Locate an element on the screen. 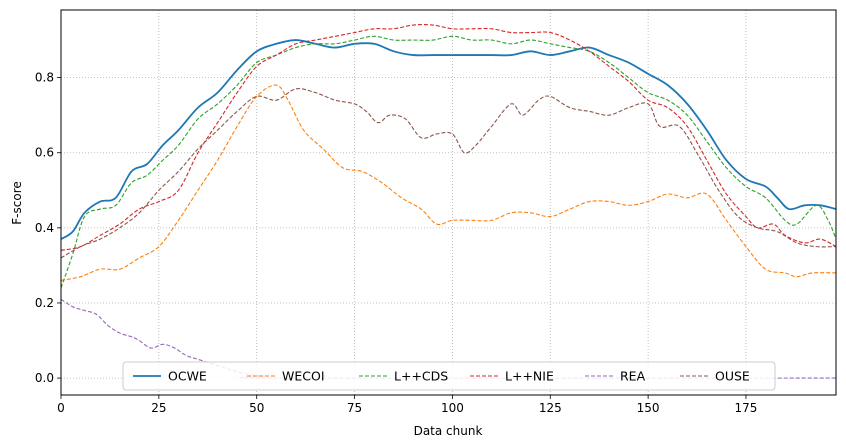 Image resolution: width=846 pixels, height=448 pixels. legend-box is located at coordinates (449, 376).